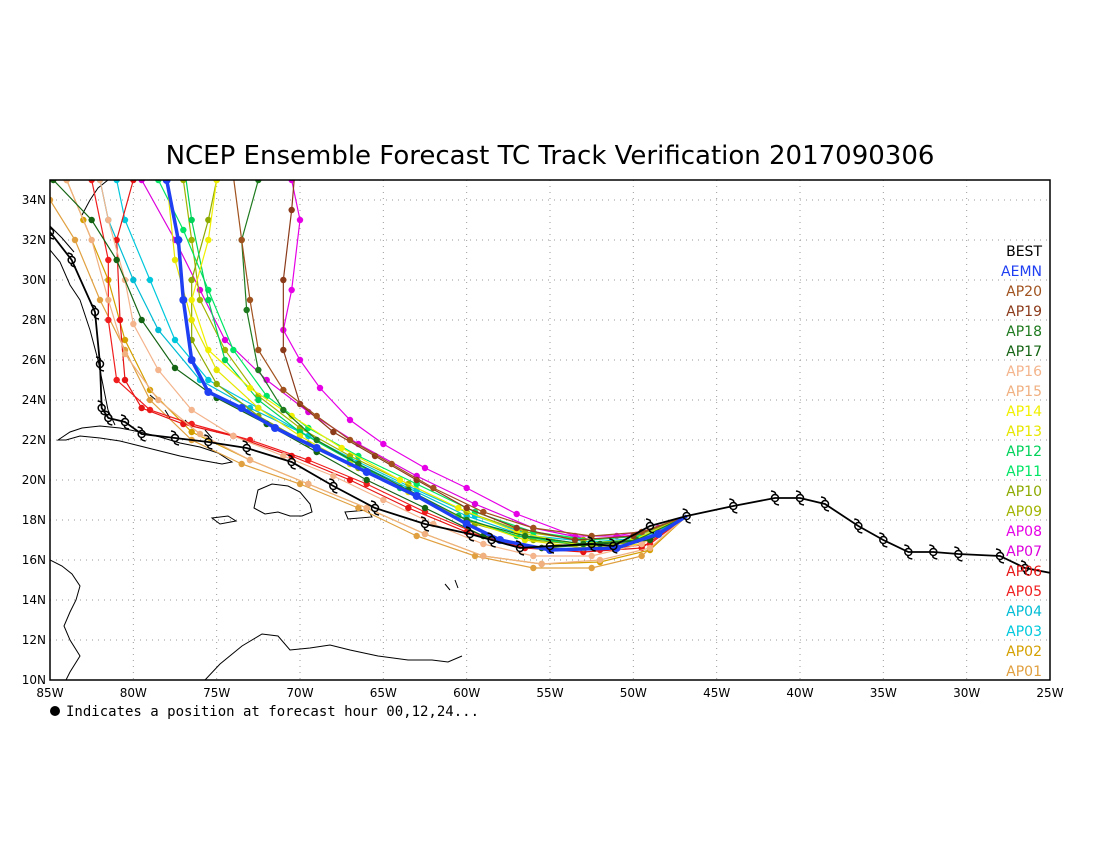 The image size is (1100, 850). What do you see at coordinates (358, 514) in the screenshot?
I see `puerto-rico-outline` at bounding box center [358, 514].